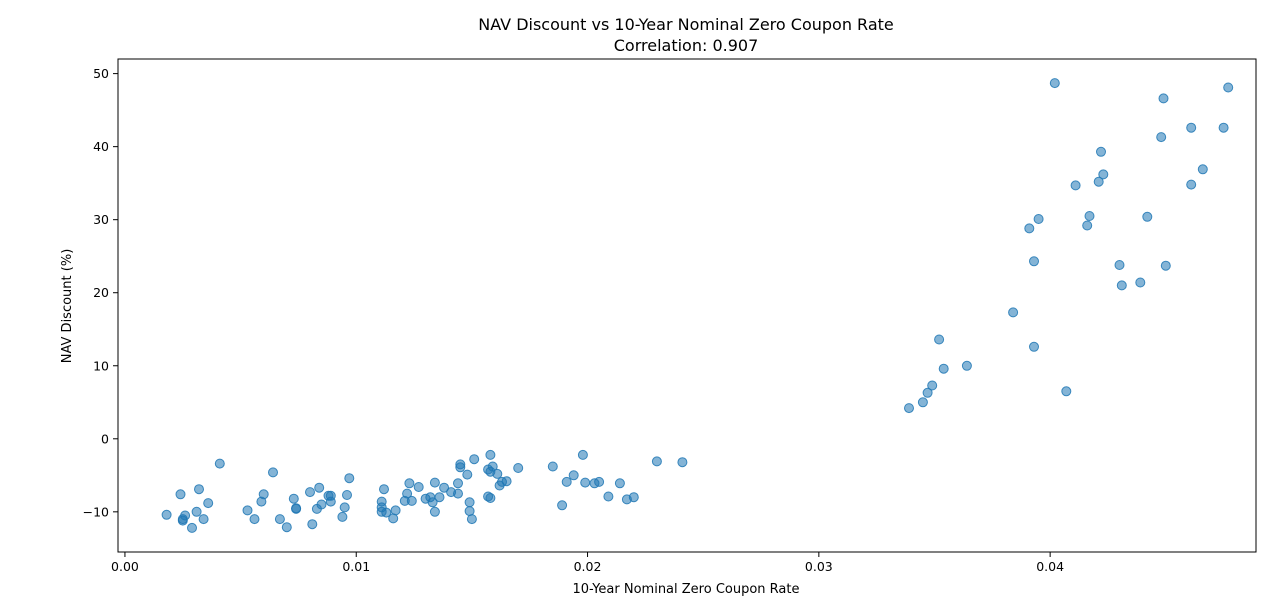 Image resolution: width=1280 pixels, height=612 pixels. Describe the element at coordinates (96, 511) in the screenshot. I see `y-tick-label: −10` at that location.